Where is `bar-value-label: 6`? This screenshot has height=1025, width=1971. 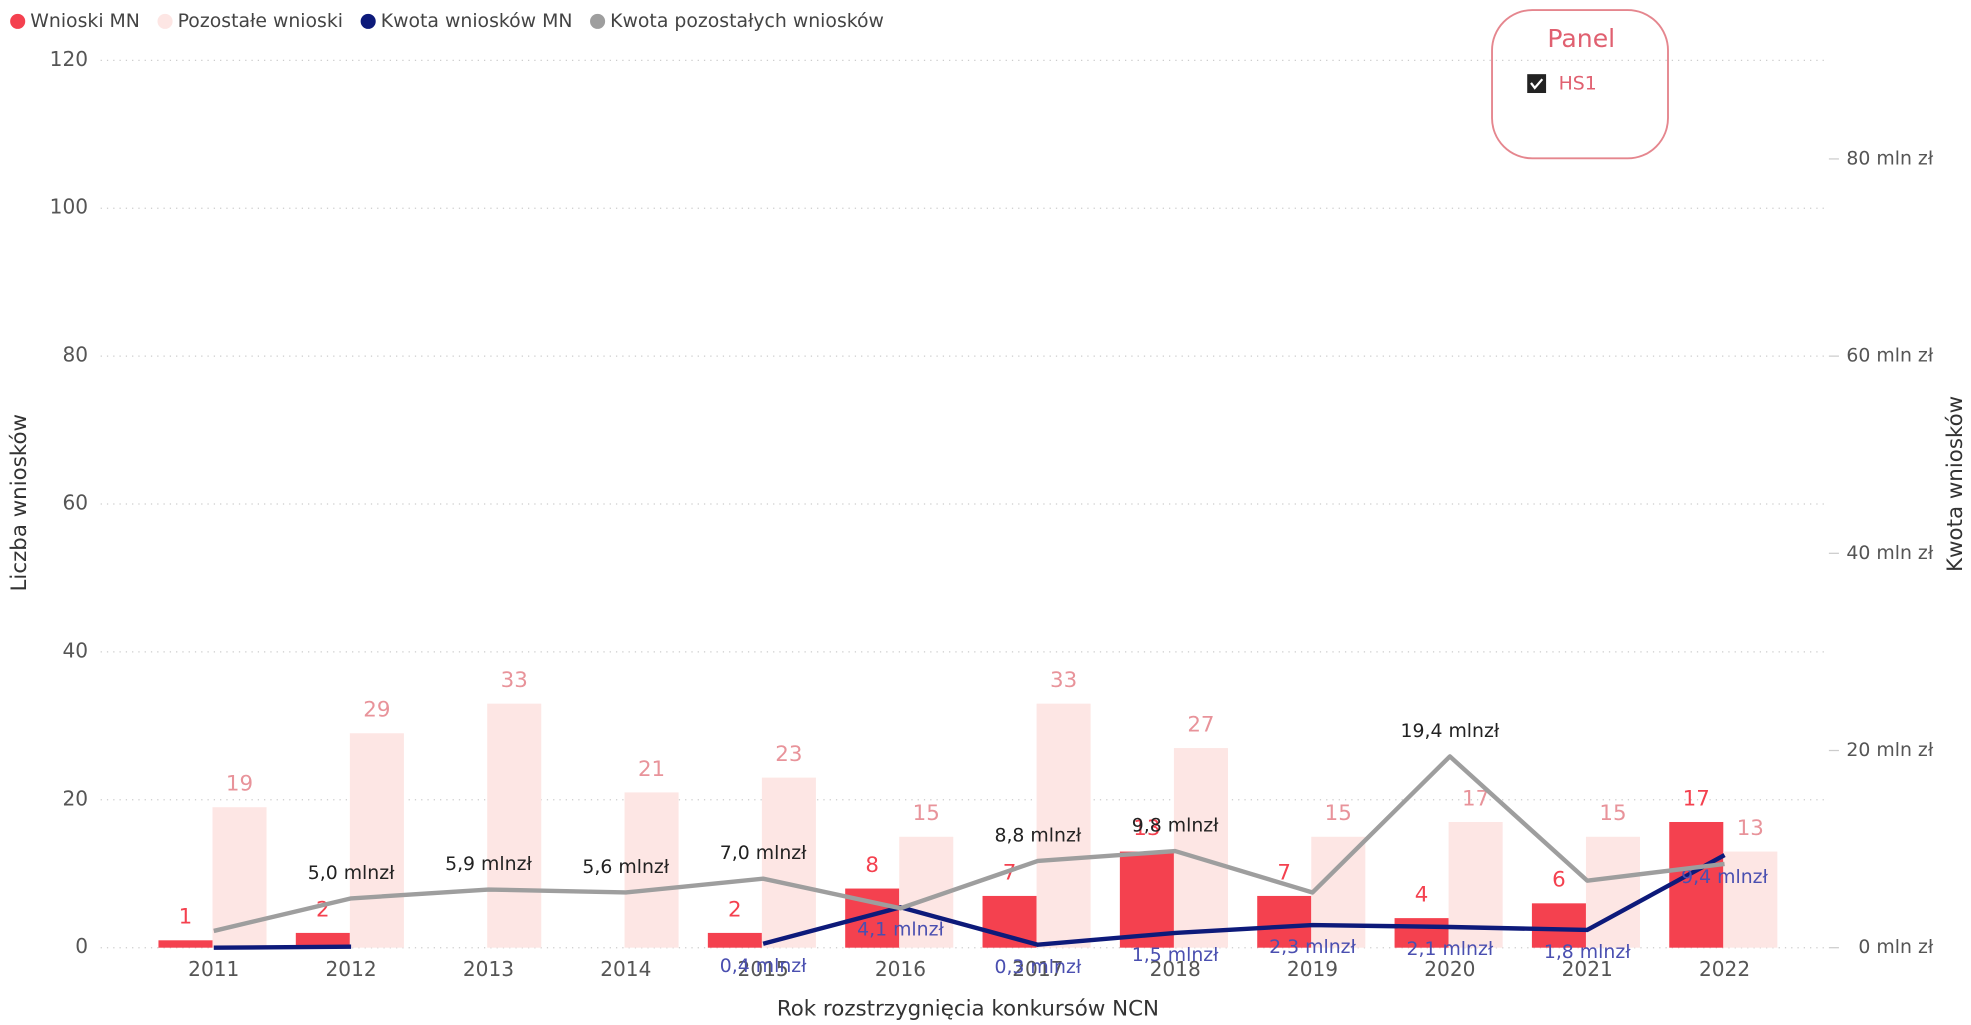 bar-value-label: 6 is located at coordinates (1559, 880).